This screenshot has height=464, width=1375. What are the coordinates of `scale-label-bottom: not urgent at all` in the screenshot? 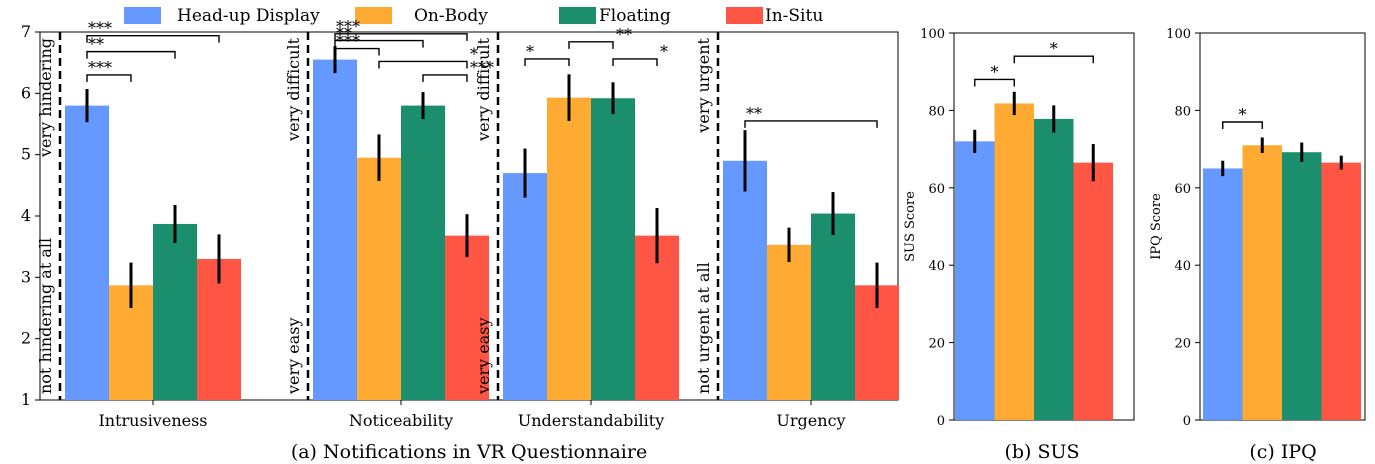 It's located at (703, 328).